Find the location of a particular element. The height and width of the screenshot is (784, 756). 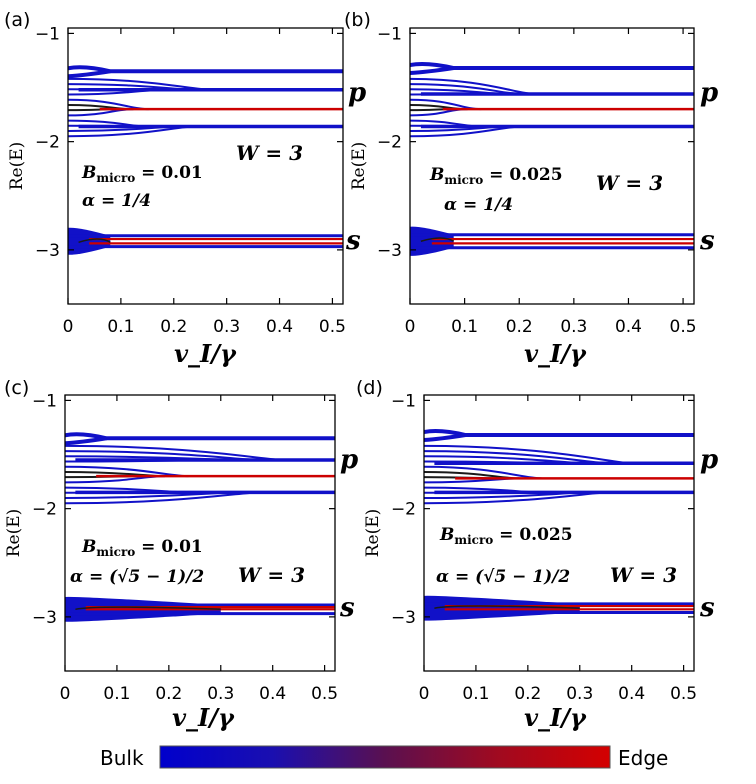

colorbar-left-label: Bulk is located at coordinates (122, 758).